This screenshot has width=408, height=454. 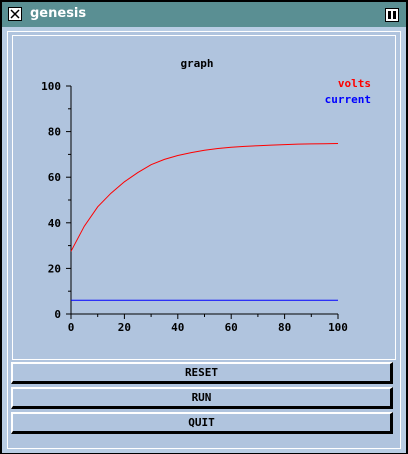 I want to click on window-title: genesis, so click(x=58, y=13).